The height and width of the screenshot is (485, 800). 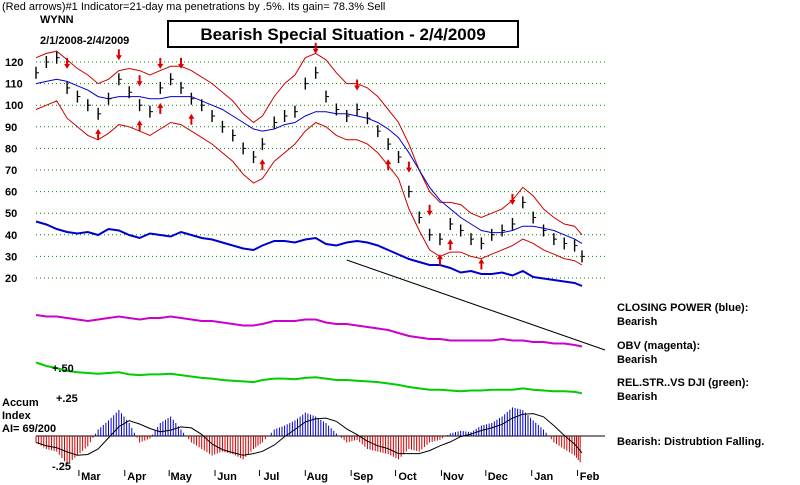 What do you see at coordinates (543, 477) in the screenshot?
I see `month-label: Jan` at bounding box center [543, 477].